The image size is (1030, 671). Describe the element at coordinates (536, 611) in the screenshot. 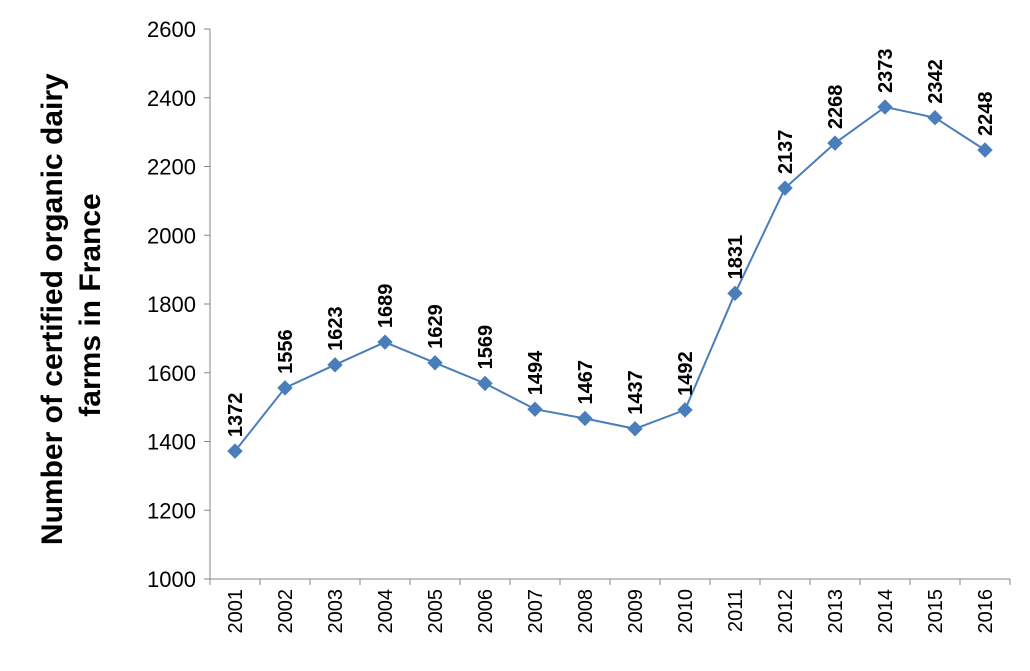

I see `x-tick-label: 2007` at that location.